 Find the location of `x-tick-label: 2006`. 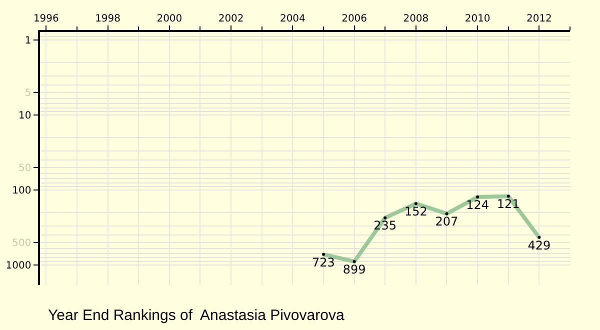

x-tick-label: 2006 is located at coordinates (355, 18).